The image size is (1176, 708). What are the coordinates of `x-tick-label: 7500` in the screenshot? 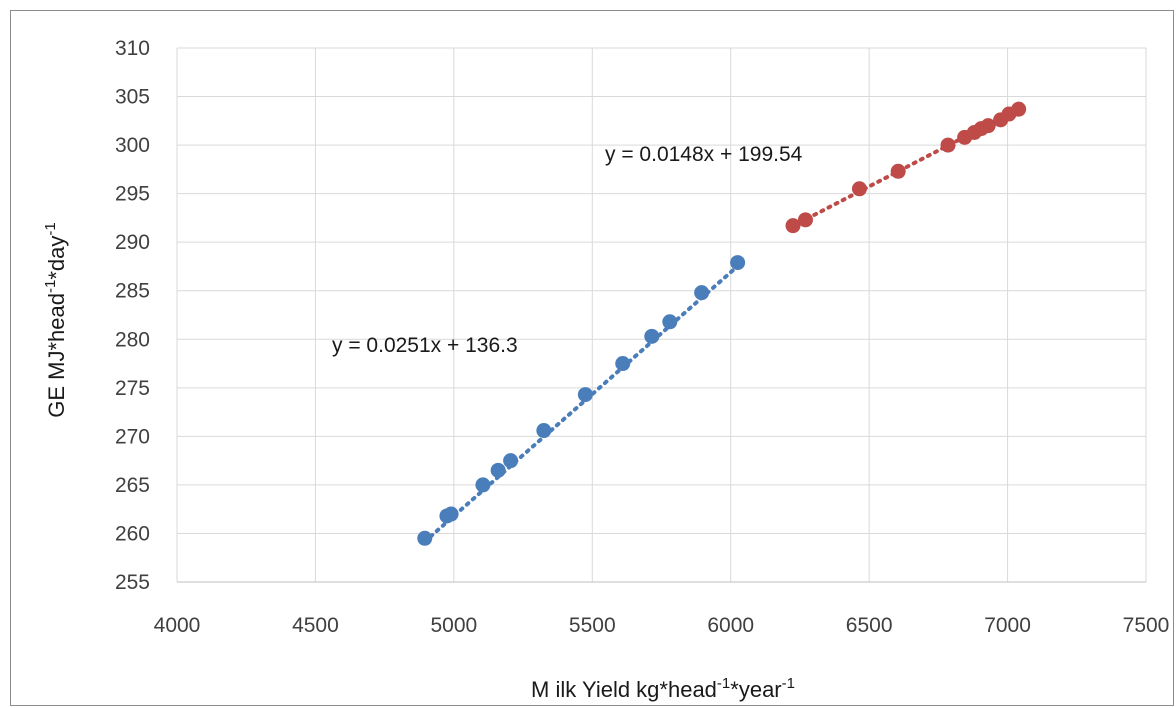 It's located at (1146, 625).